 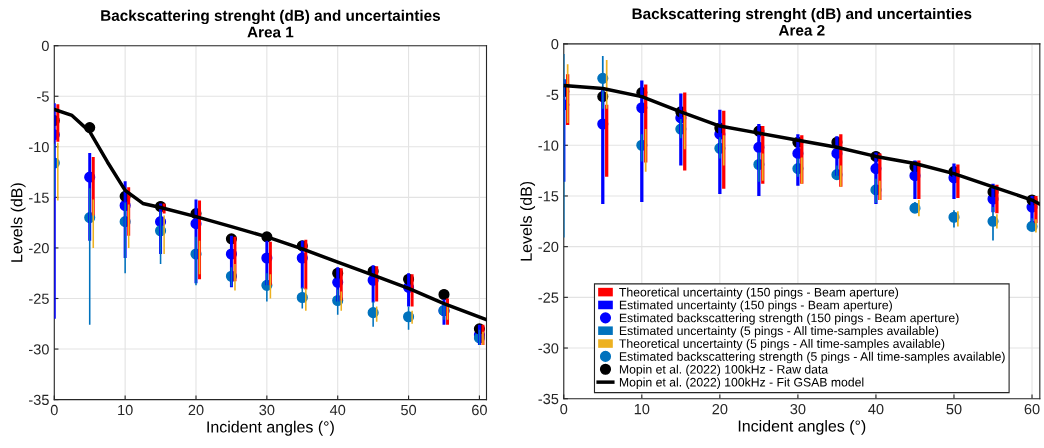 What do you see at coordinates (801, 30) in the screenshot?
I see `chart-subtitle: Area 2` at bounding box center [801, 30].